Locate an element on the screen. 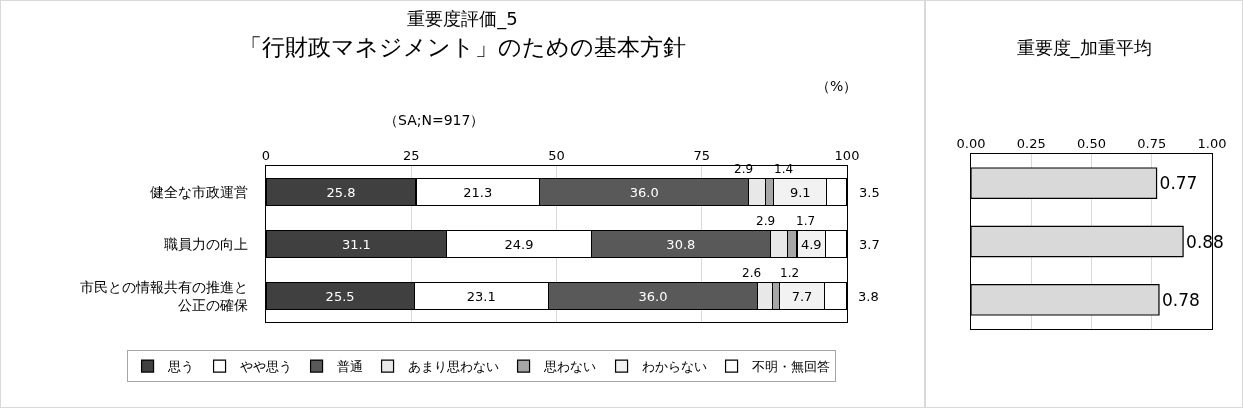 This screenshot has width=1243, height=408. data-label: 3.5 is located at coordinates (869, 192).